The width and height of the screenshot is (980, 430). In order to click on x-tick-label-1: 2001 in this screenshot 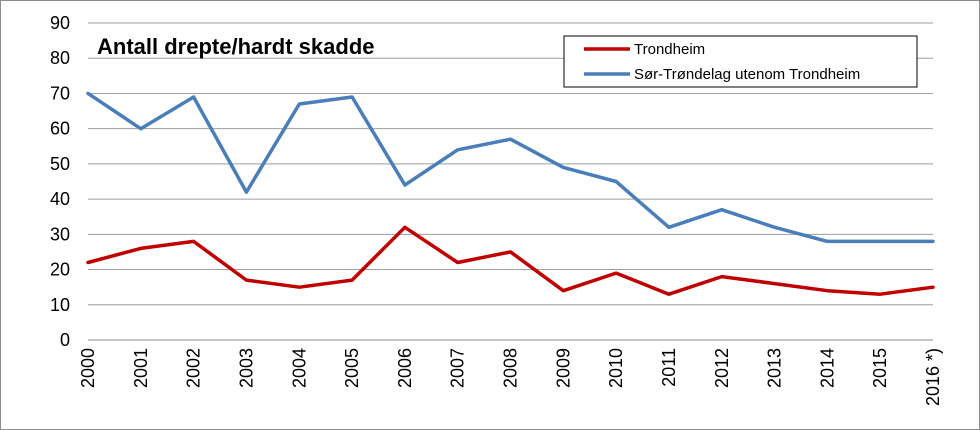, I will do `click(141, 368)`.